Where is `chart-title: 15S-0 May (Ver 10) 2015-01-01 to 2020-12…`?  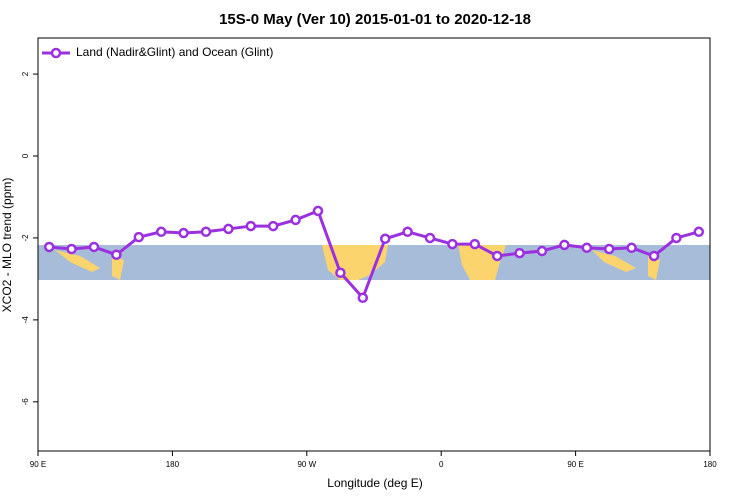
chart-title: 15S-0 May (Ver 10) 2015-01-01 to 2020-12… is located at coordinates (375, 19).